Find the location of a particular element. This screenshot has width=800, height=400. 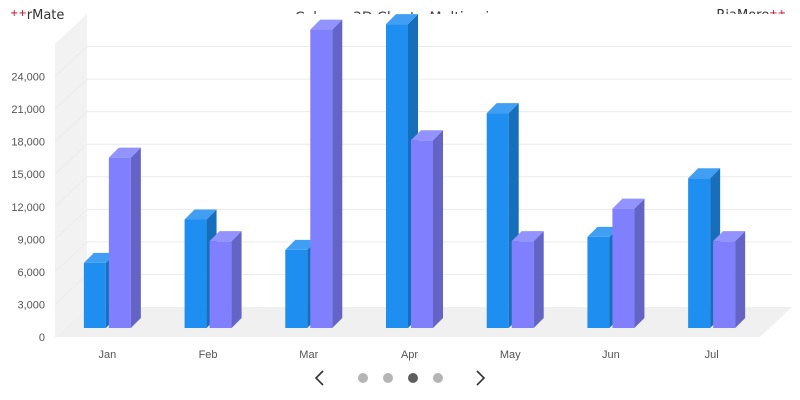

chevron-left-icon is located at coordinates (319, 378).